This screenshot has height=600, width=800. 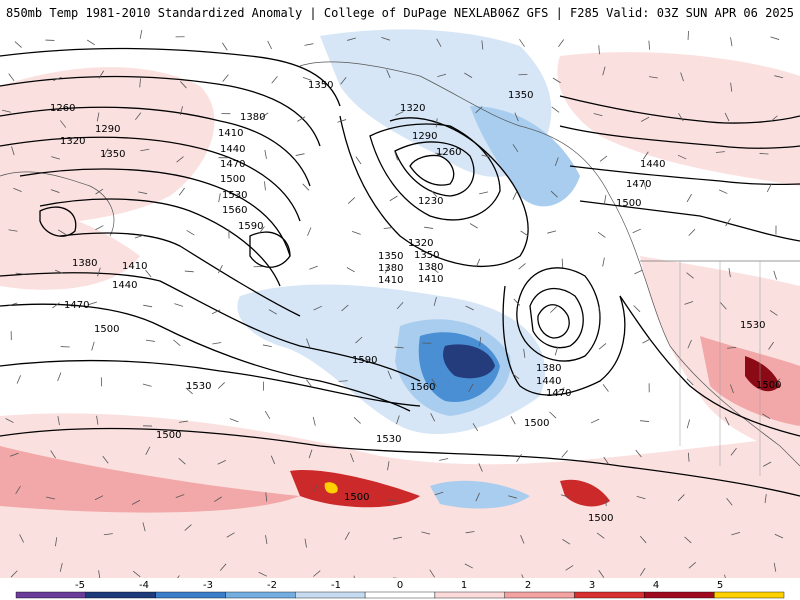 What do you see at coordinates (525, 156) in the screenshot?
I see `cold-anomaly-area-gulf` at bounding box center [525, 156].